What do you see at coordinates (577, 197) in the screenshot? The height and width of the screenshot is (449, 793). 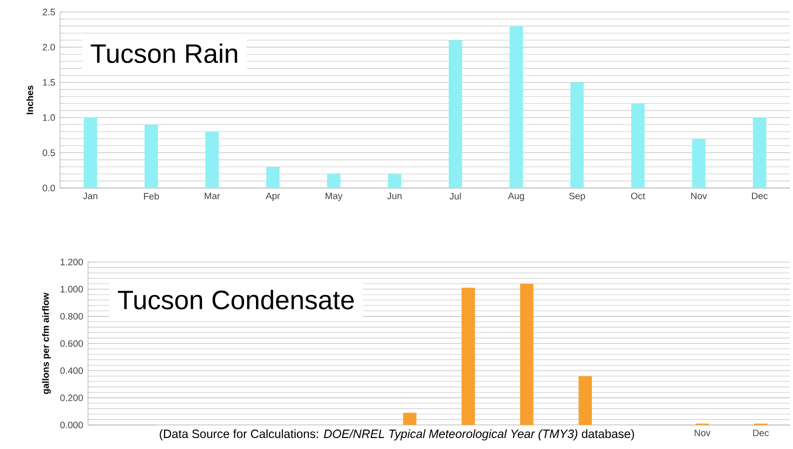 I see `x-tick-label: Sep` at bounding box center [577, 197].